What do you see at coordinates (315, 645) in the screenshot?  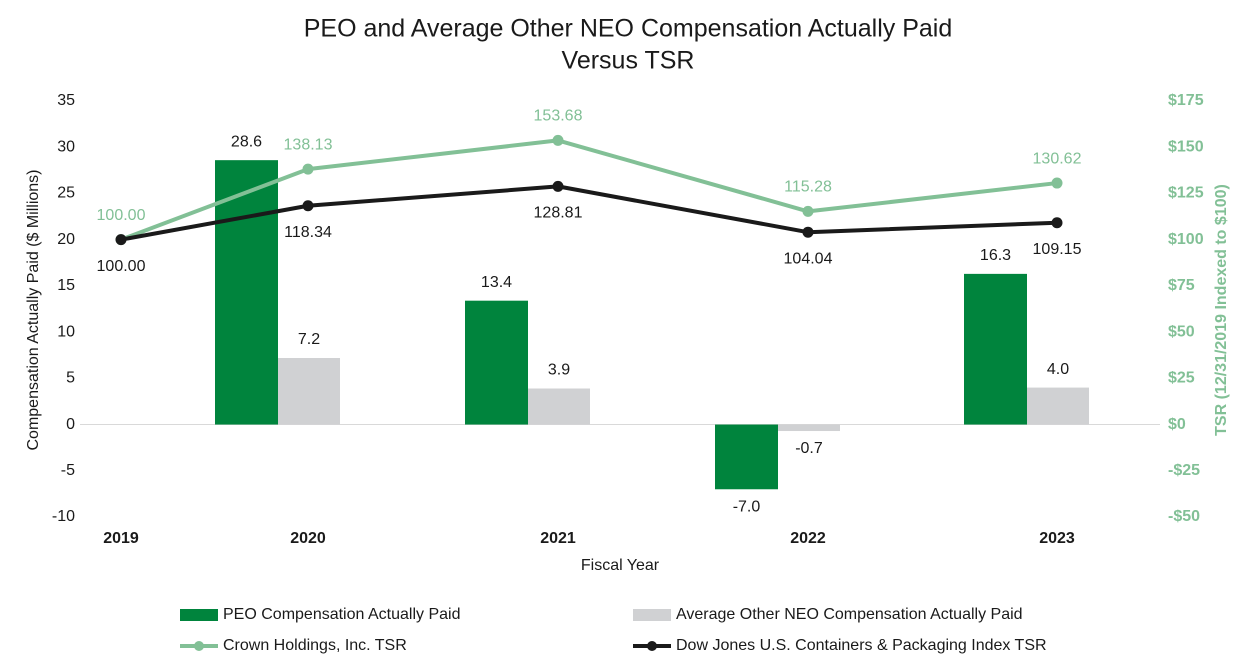 I see `legend-label: Crown Holdings, Inc. TSR` at bounding box center [315, 645].